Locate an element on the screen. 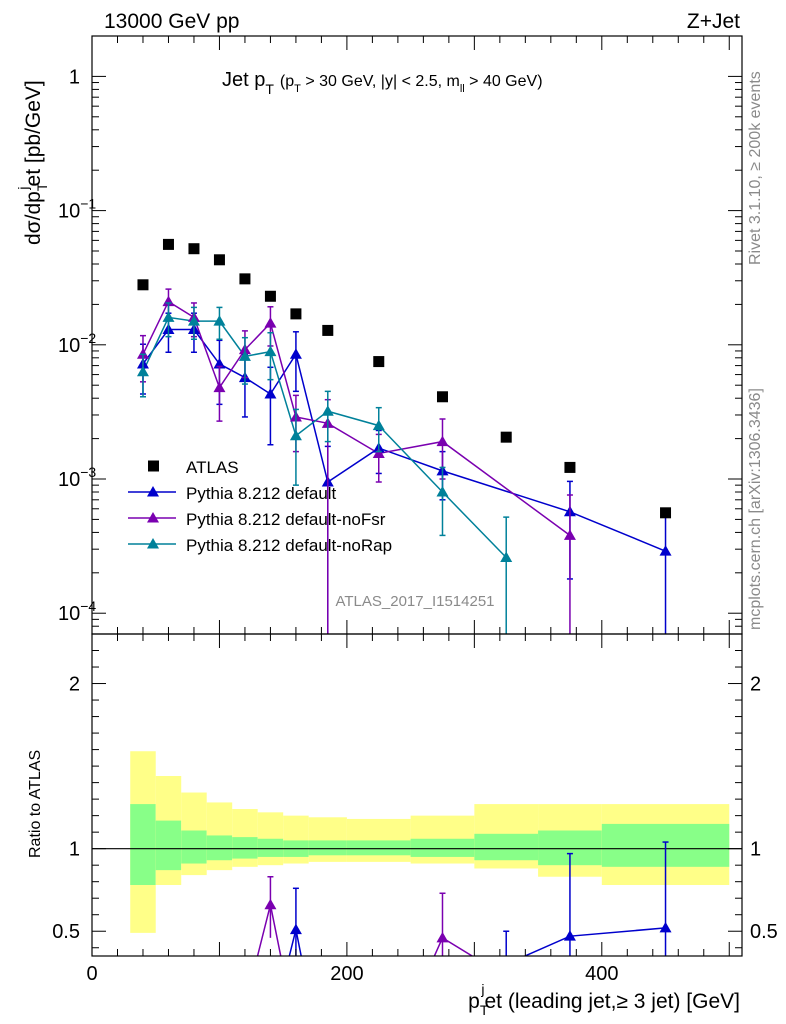 This screenshot has width=786, height=1024. x-tick-label: 0 is located at coordinates (91, 974).